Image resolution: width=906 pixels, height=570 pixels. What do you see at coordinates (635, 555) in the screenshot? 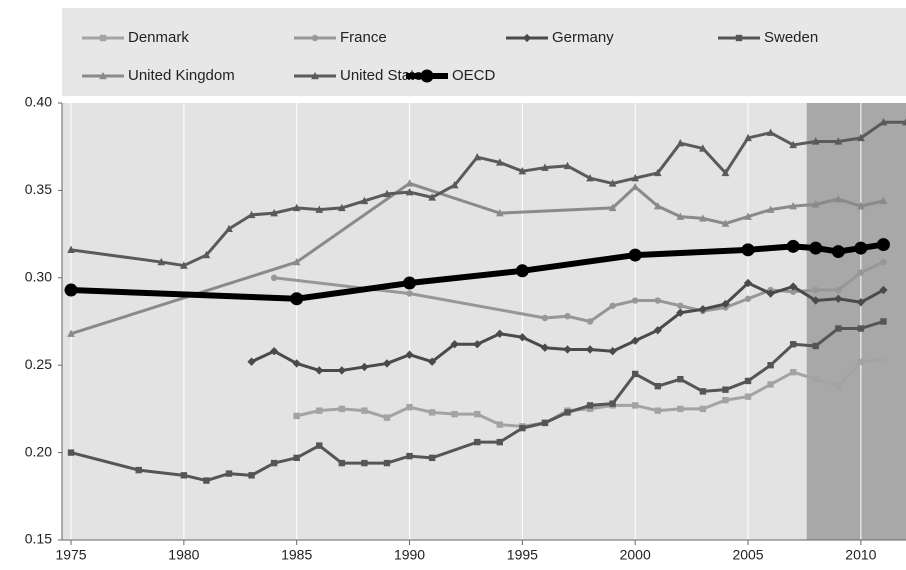
I see `x-tick-label: 2000` at bounding box center [635, 555].